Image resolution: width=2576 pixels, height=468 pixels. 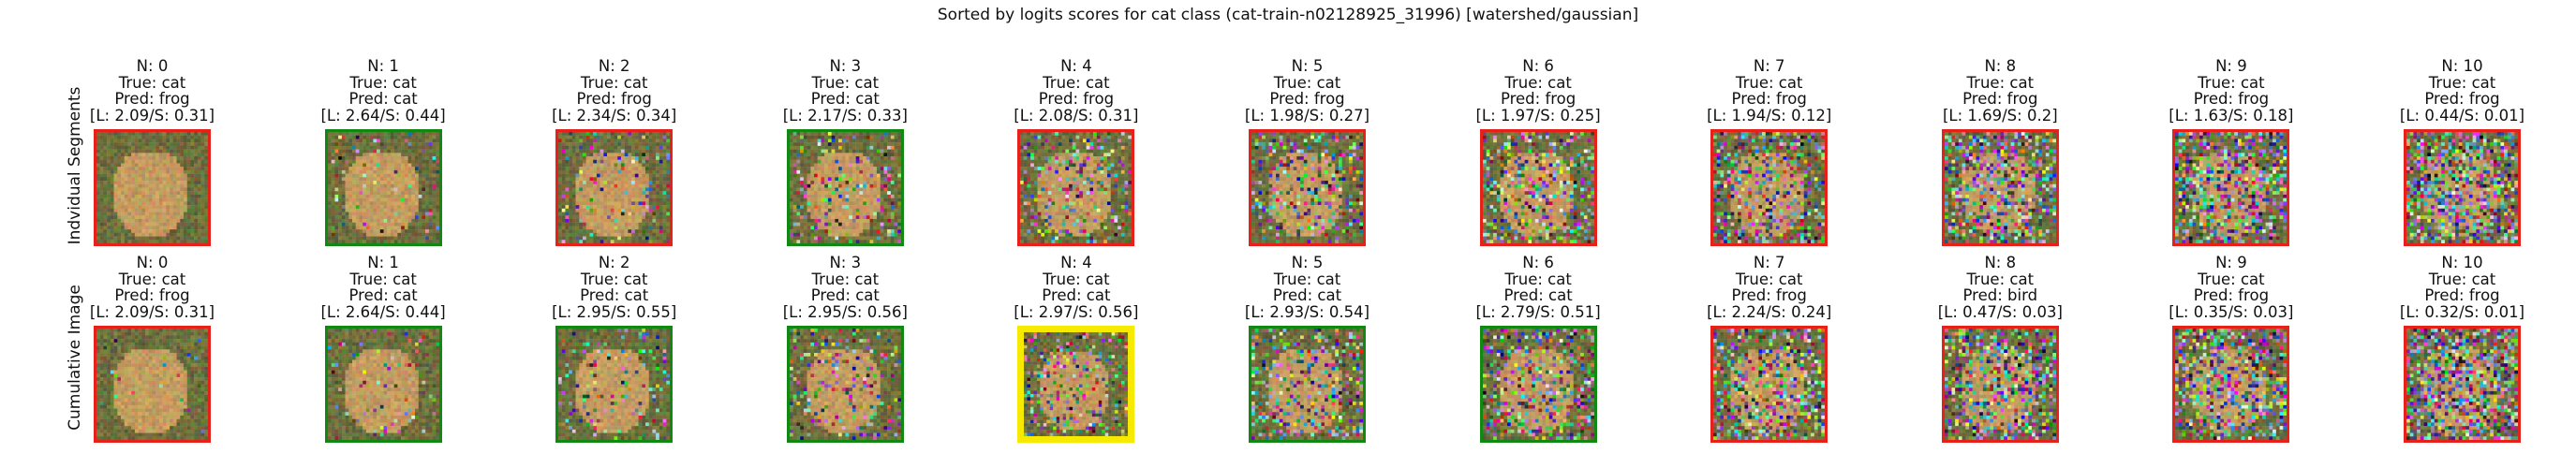 I want to click on caption-scores: [L: 1.63/S: 0.18], so click(x=2231, y=115).